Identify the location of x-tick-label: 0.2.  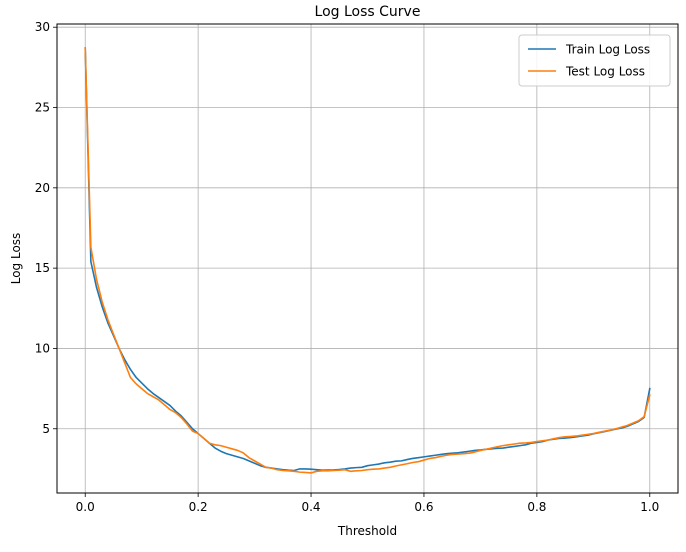
(198, 507).